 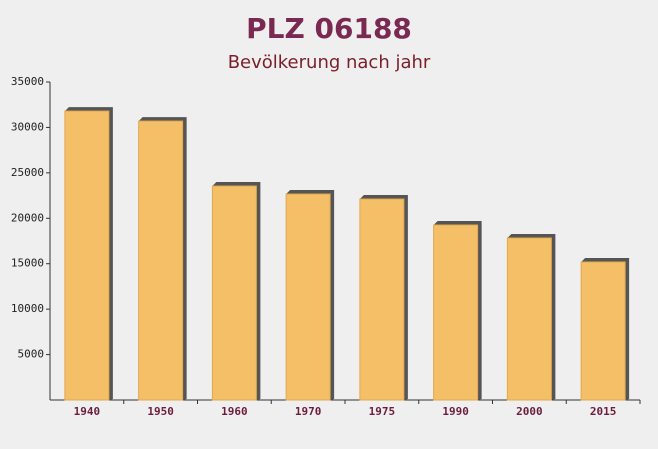 I want to click on y-tick-label: 10000, so click(x=27, y=308).